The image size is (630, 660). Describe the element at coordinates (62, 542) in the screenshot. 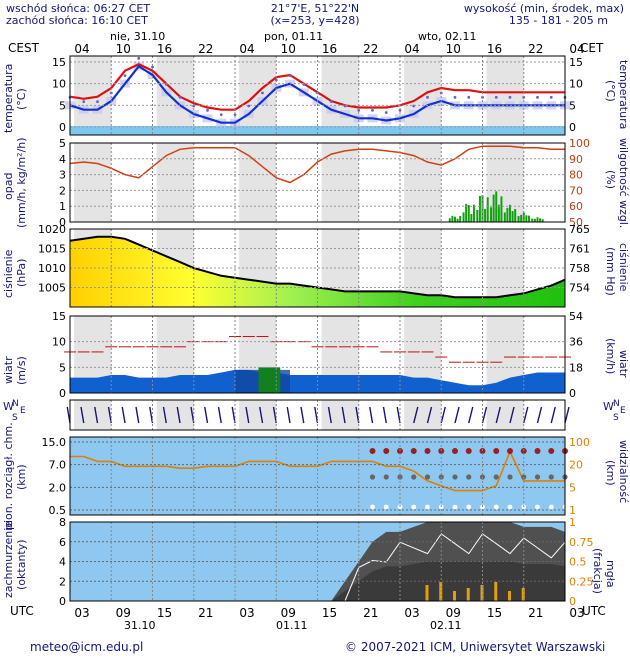

I see `y-tick-label: 6` at that location.